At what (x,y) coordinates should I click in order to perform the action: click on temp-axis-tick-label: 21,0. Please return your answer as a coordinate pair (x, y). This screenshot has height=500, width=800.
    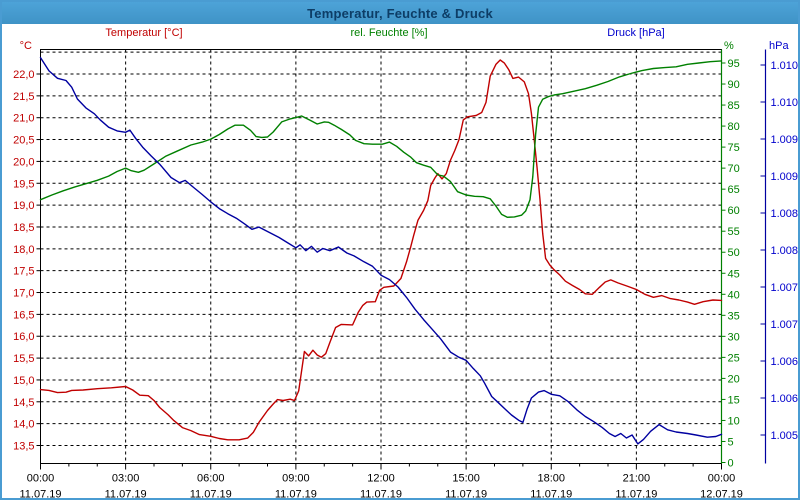
    Looking at the image, I should click on (23, 119).